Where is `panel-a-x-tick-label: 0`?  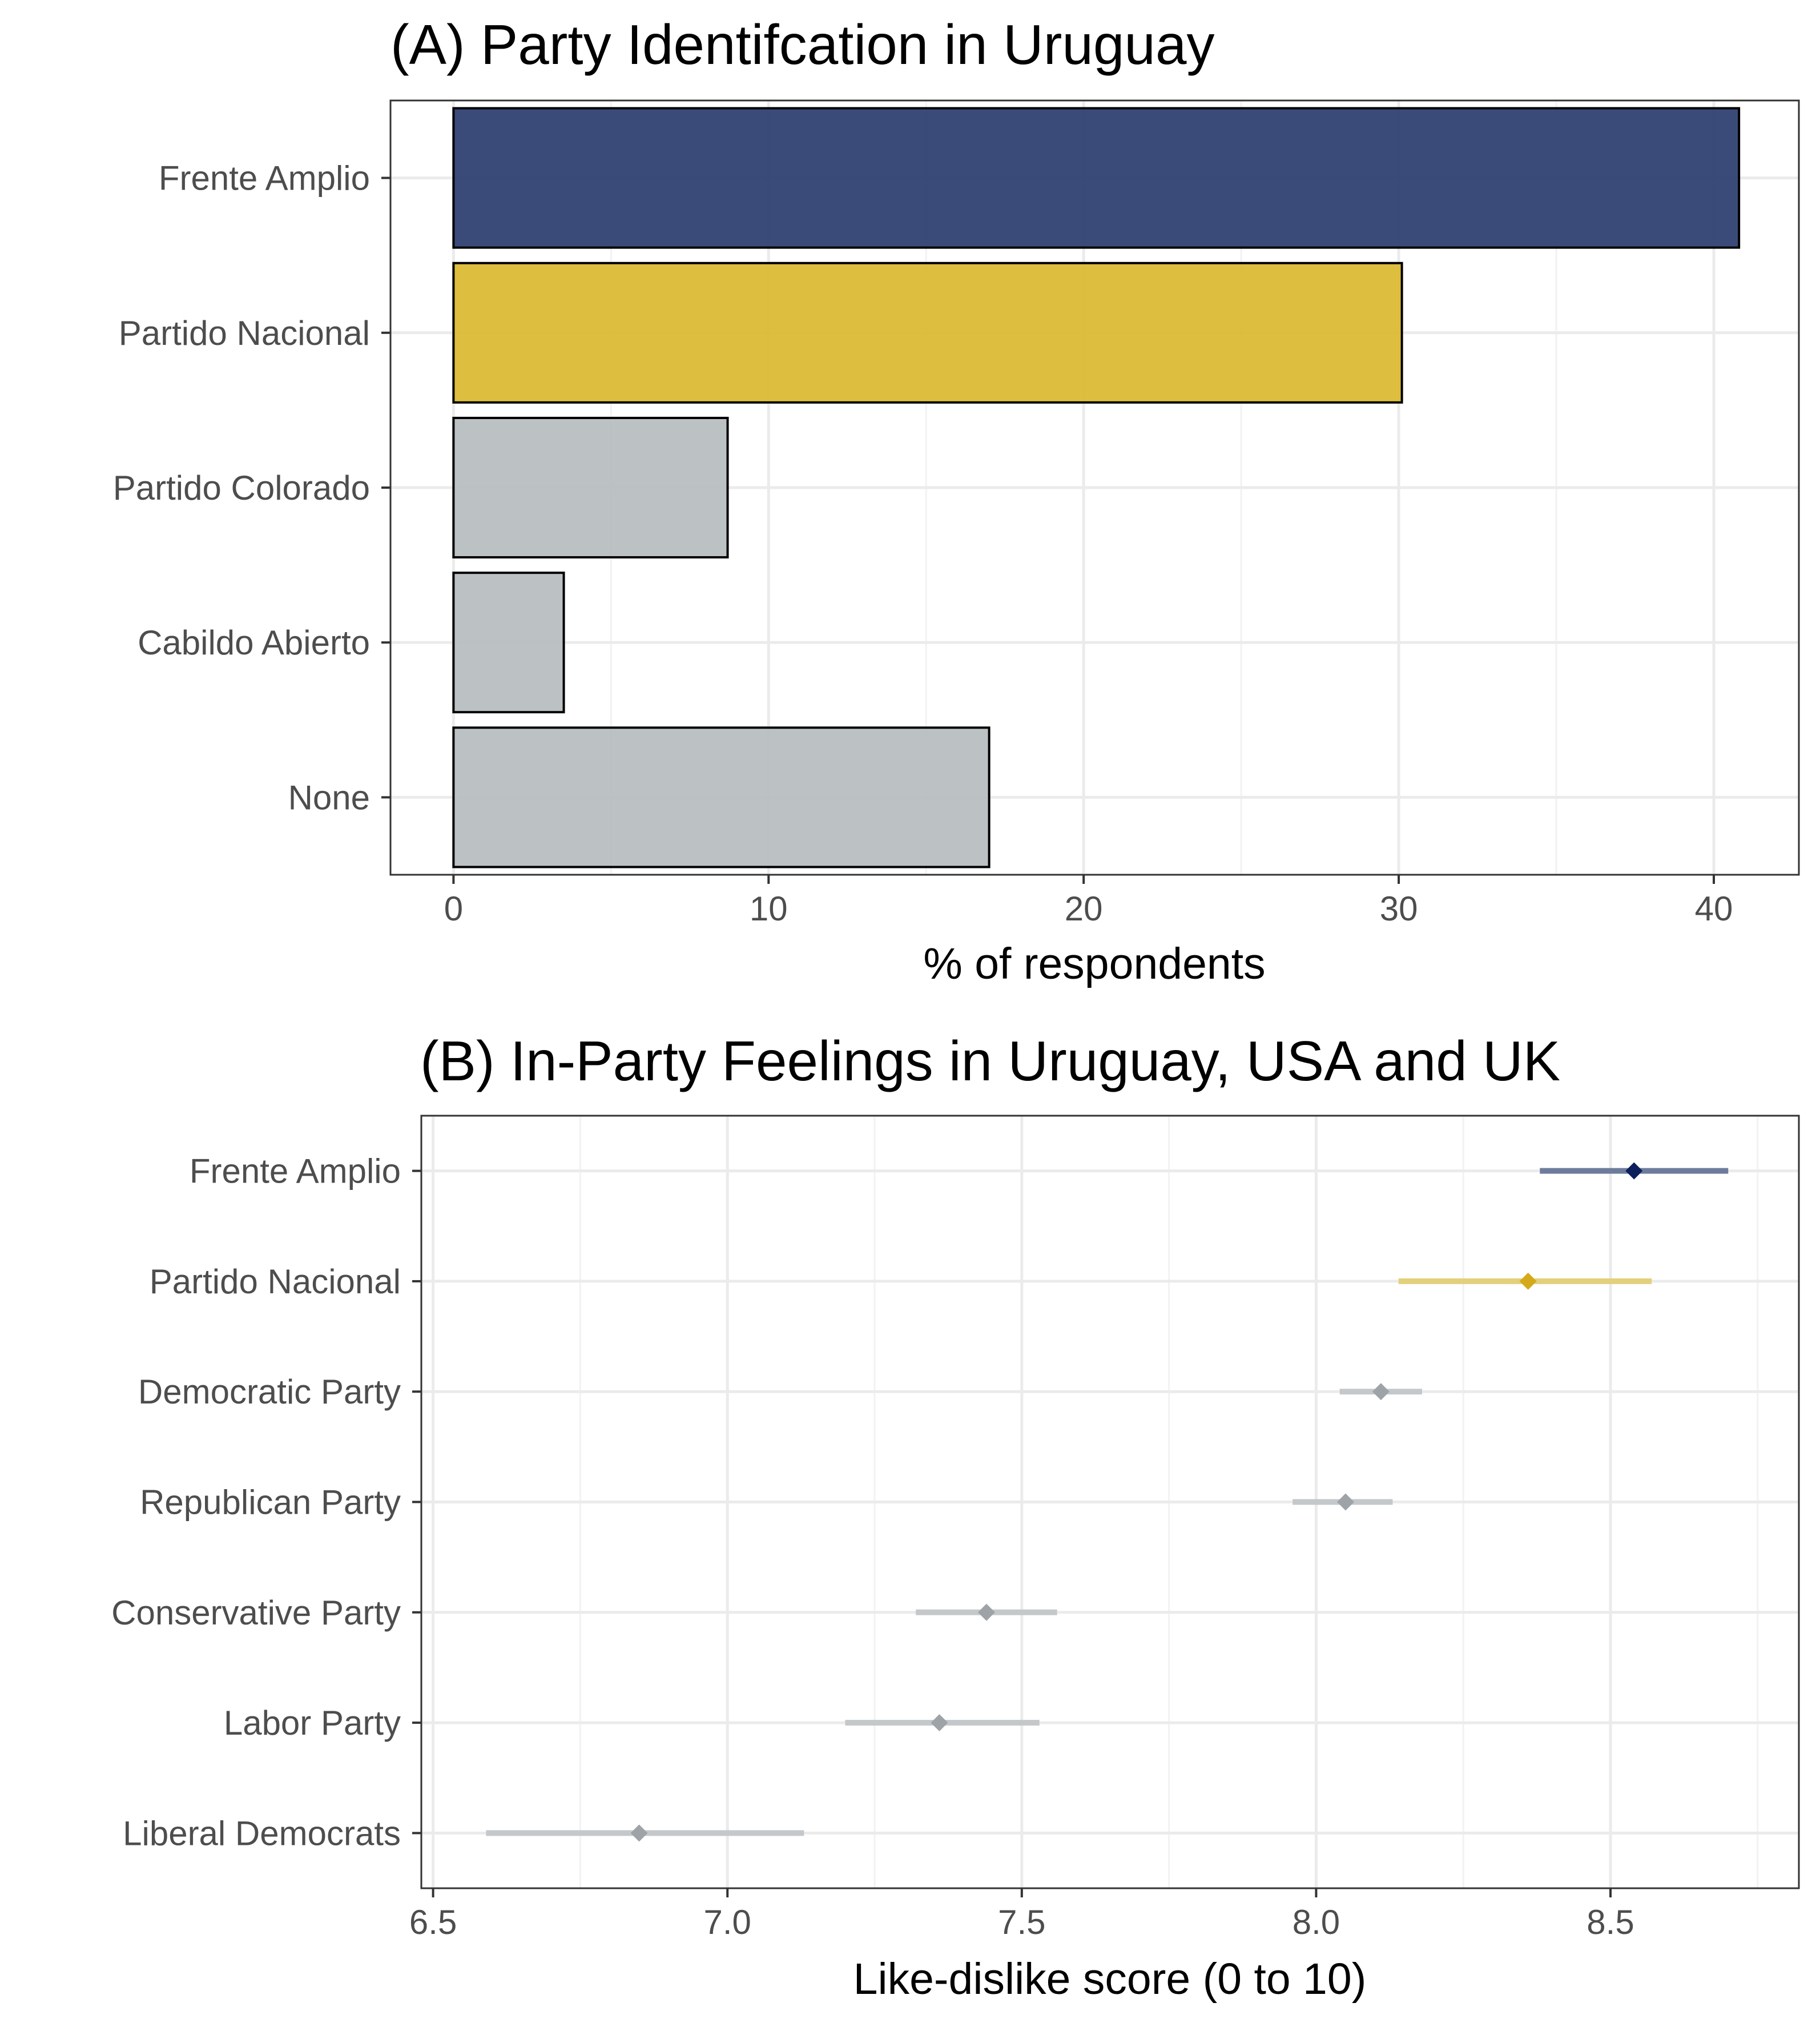
panel-a-x-tick-label: 0 is located at coordinates (453, 909).